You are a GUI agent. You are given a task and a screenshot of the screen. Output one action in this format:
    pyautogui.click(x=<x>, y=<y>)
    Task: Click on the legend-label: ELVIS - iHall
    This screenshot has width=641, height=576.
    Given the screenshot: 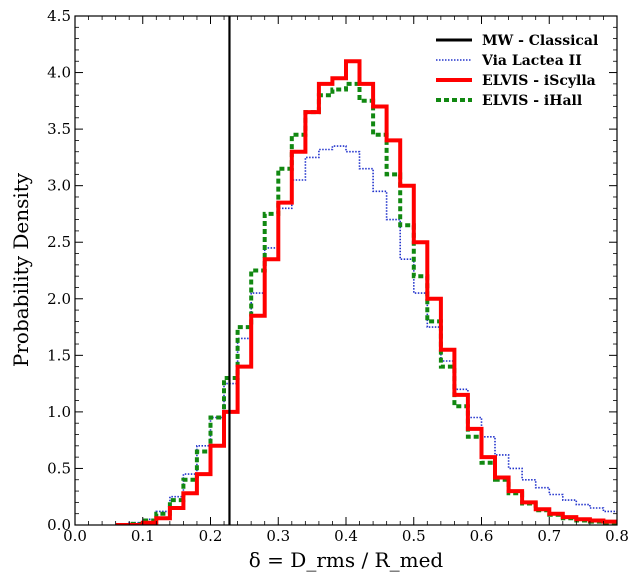 What is the action you would take?
    pyautogui.click(x=532, y=101)
    